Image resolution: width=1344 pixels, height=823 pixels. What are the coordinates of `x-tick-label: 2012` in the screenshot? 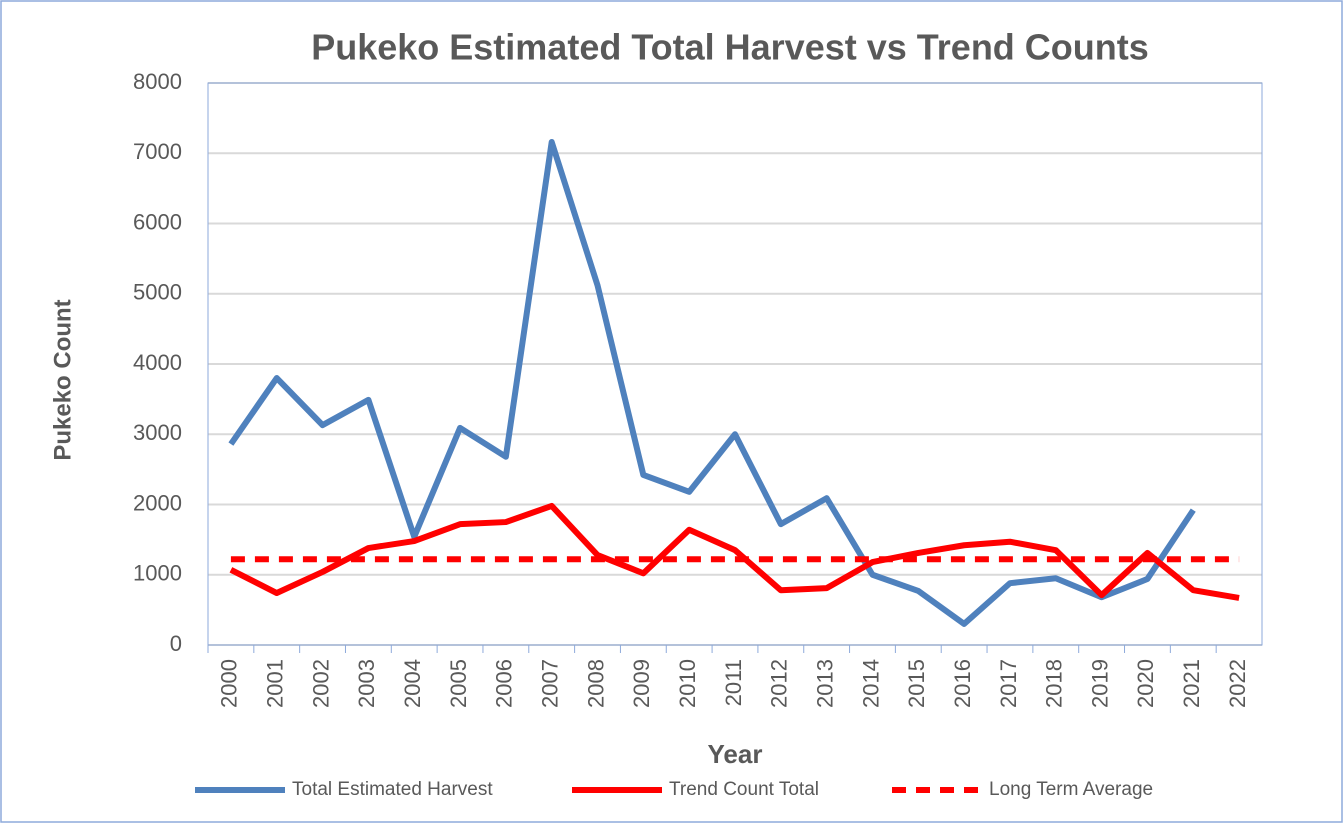 It's located at (779, 683).